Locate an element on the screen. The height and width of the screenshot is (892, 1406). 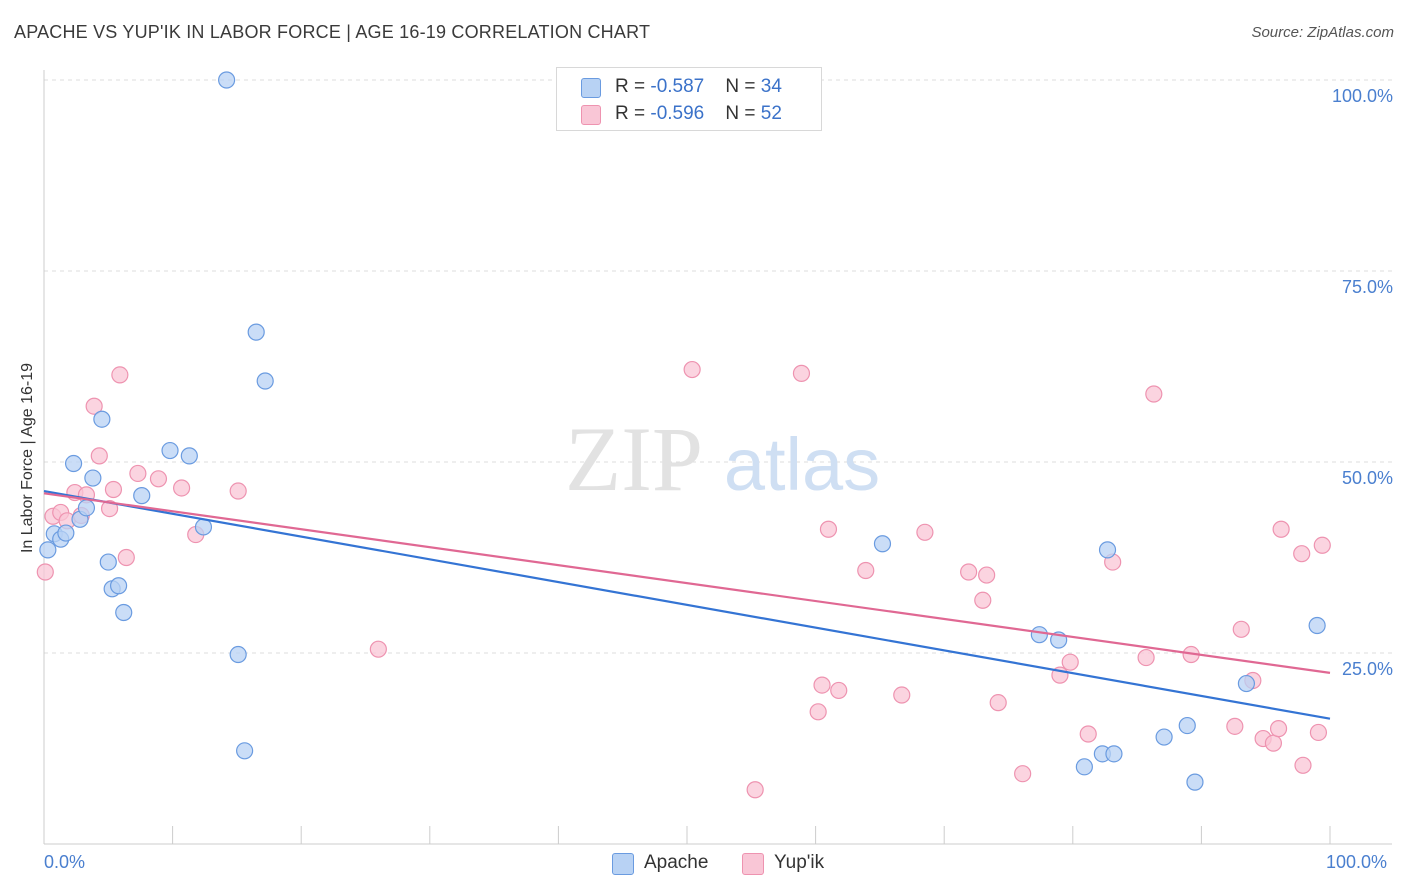
bottom-apache-swatch is located at coordinates (623, 864).